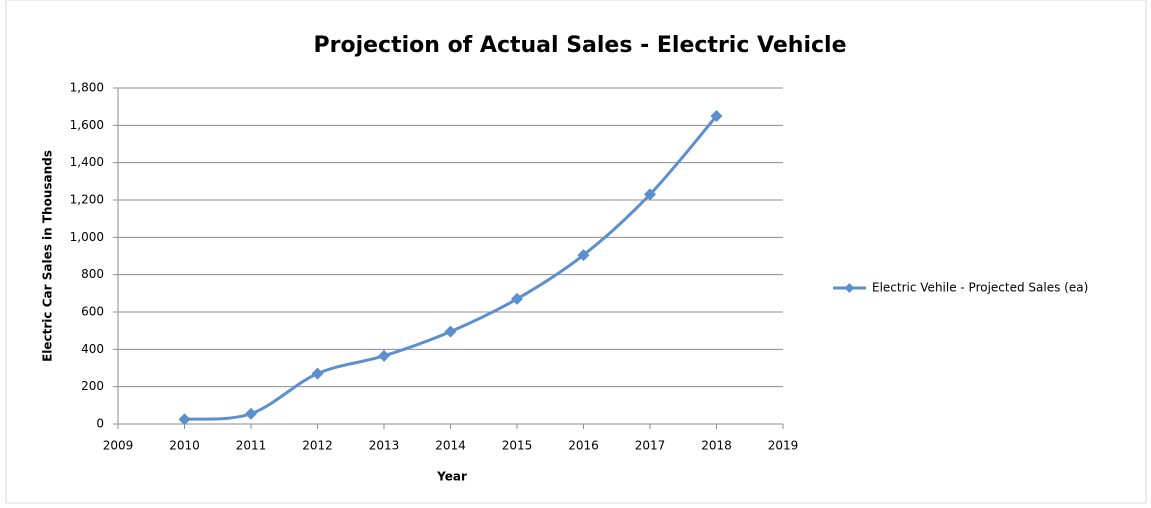 The image size is (1151, 508). Describe the element at coordinates (87, 237) in the screenshot. I see `y-tick-label: 1,000` at that location.